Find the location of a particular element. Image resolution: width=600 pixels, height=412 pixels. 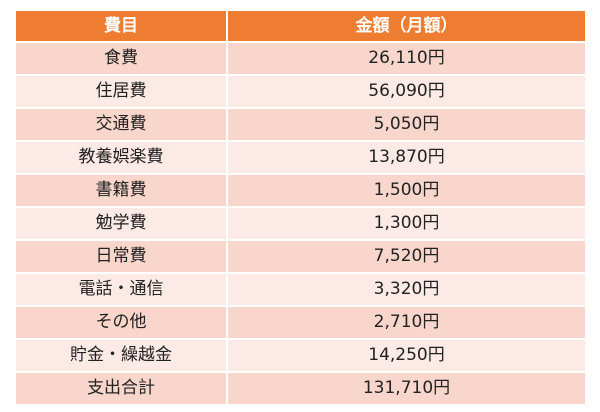

header-row: 費目 金額（月額） is located at coordinates (300, 27).